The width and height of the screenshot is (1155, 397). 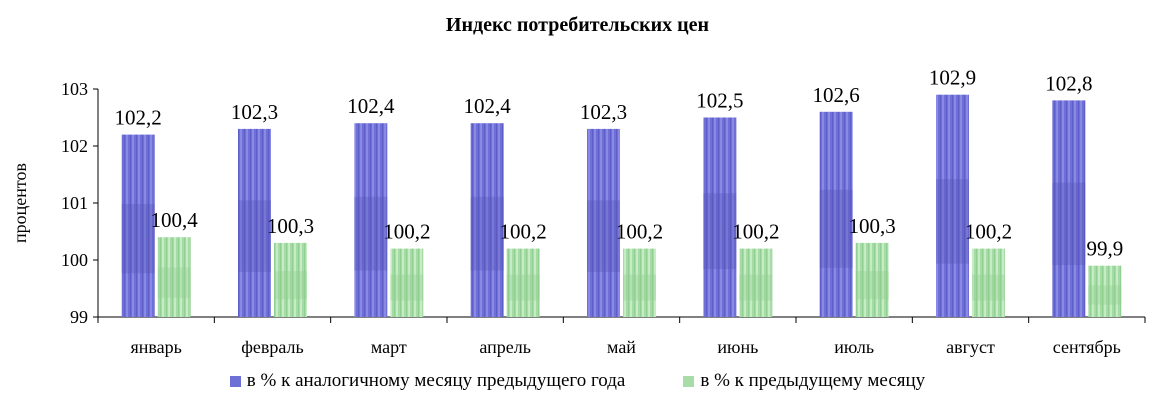 I want to click on x-tick-label: март, so click(x=389, y=347).